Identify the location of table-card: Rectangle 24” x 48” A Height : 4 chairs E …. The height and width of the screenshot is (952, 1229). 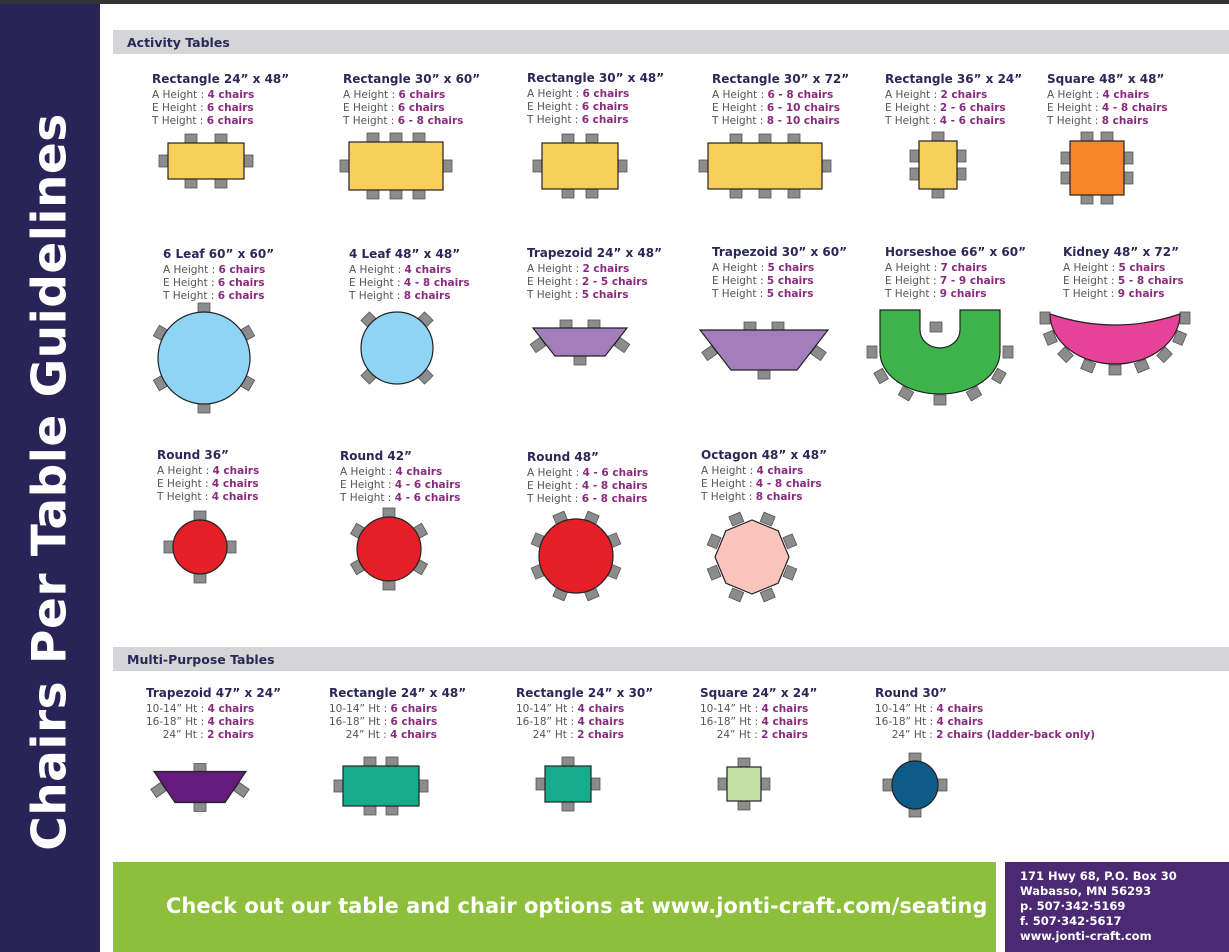
(220, 100).